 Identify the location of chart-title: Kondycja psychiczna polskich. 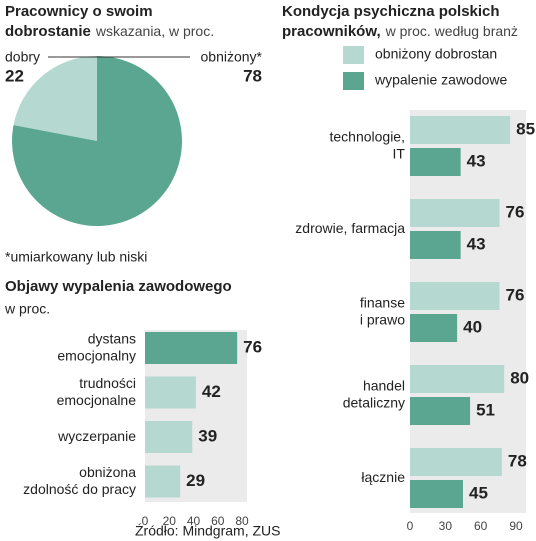
(391, 11).